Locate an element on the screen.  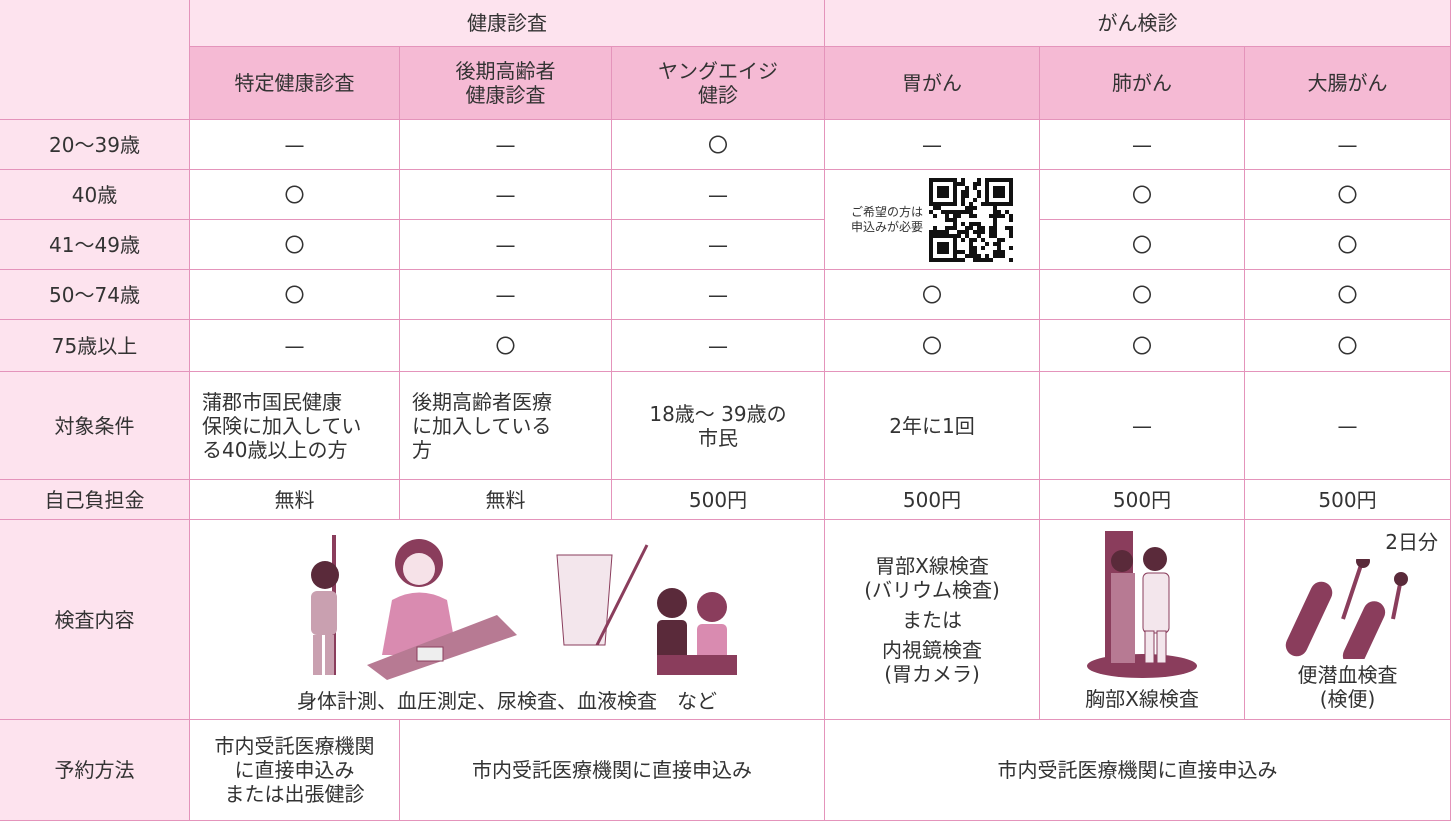
column-title: 特定健康診査 is located at coordinates (294, 83).